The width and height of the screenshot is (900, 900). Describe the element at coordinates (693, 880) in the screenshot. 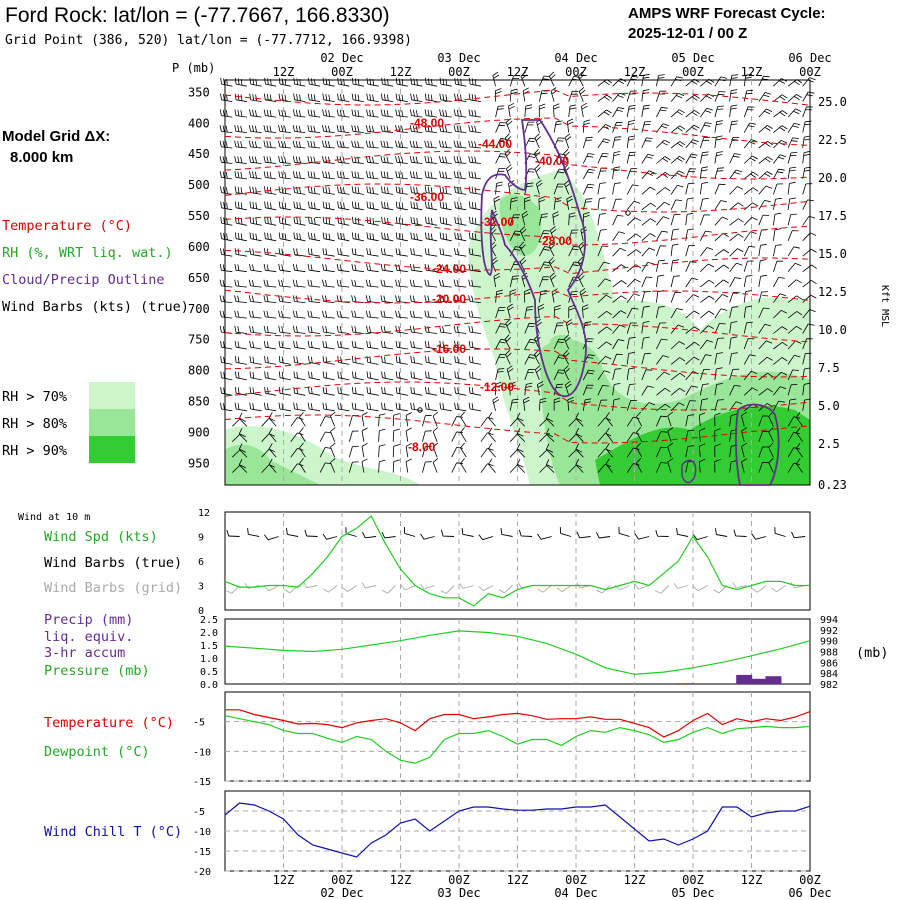

I see `bottom-hour-label: 00Z` at that location.